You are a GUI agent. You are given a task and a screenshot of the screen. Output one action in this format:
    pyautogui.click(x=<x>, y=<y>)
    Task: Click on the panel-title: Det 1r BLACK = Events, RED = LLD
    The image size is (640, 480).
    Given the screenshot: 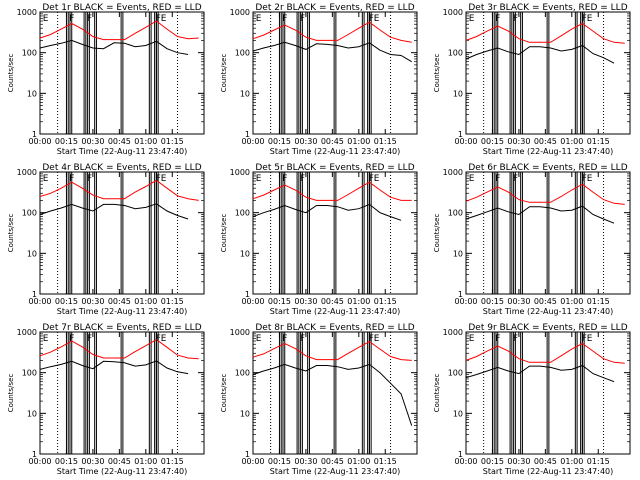 What is the action you would take?
    pyautogui.click(x=121, y=8)
    